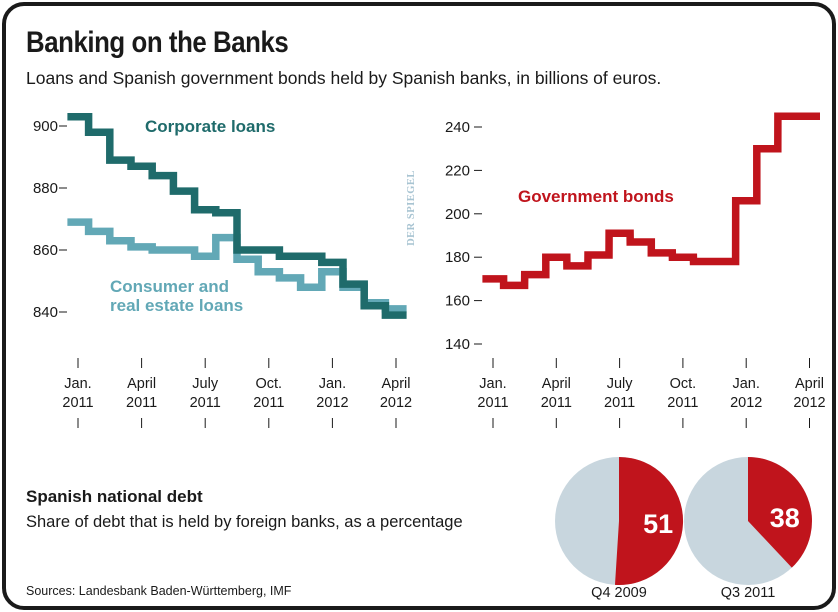 The width and height of the screenshot is (838, 612). What do you see at coordinates (596, 196) in the screenshot?
I see `series-label: Government bonds` at bounding box center [596, 196].